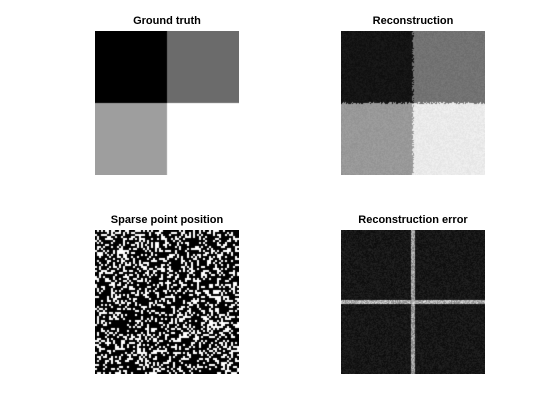 The image size is (560, 420). I want to click on panel-title-sparse-points: Sparse point position, so click(167, 220).